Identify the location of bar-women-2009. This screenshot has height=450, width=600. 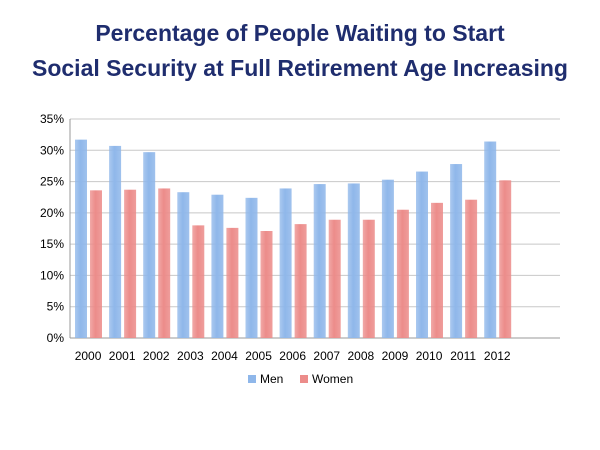
(402, 273).